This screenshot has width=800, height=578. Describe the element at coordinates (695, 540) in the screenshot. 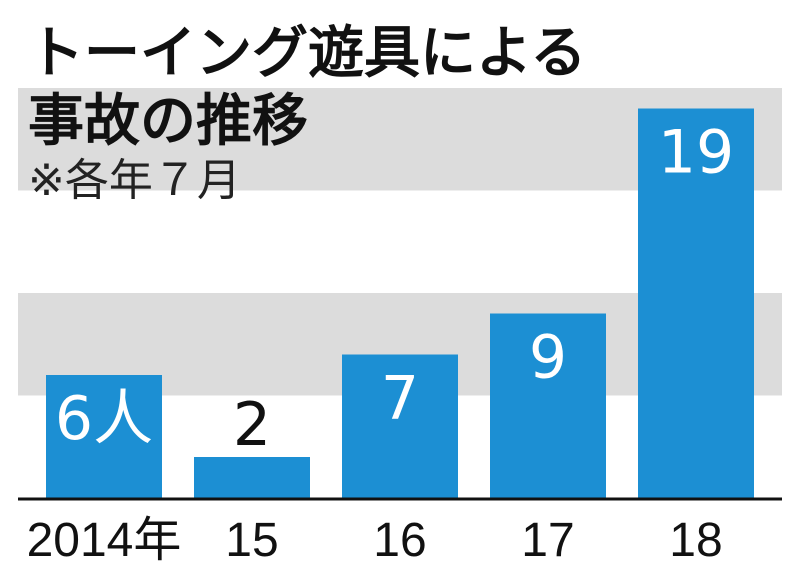

I see `x-tick-label-4: 18` at that location.